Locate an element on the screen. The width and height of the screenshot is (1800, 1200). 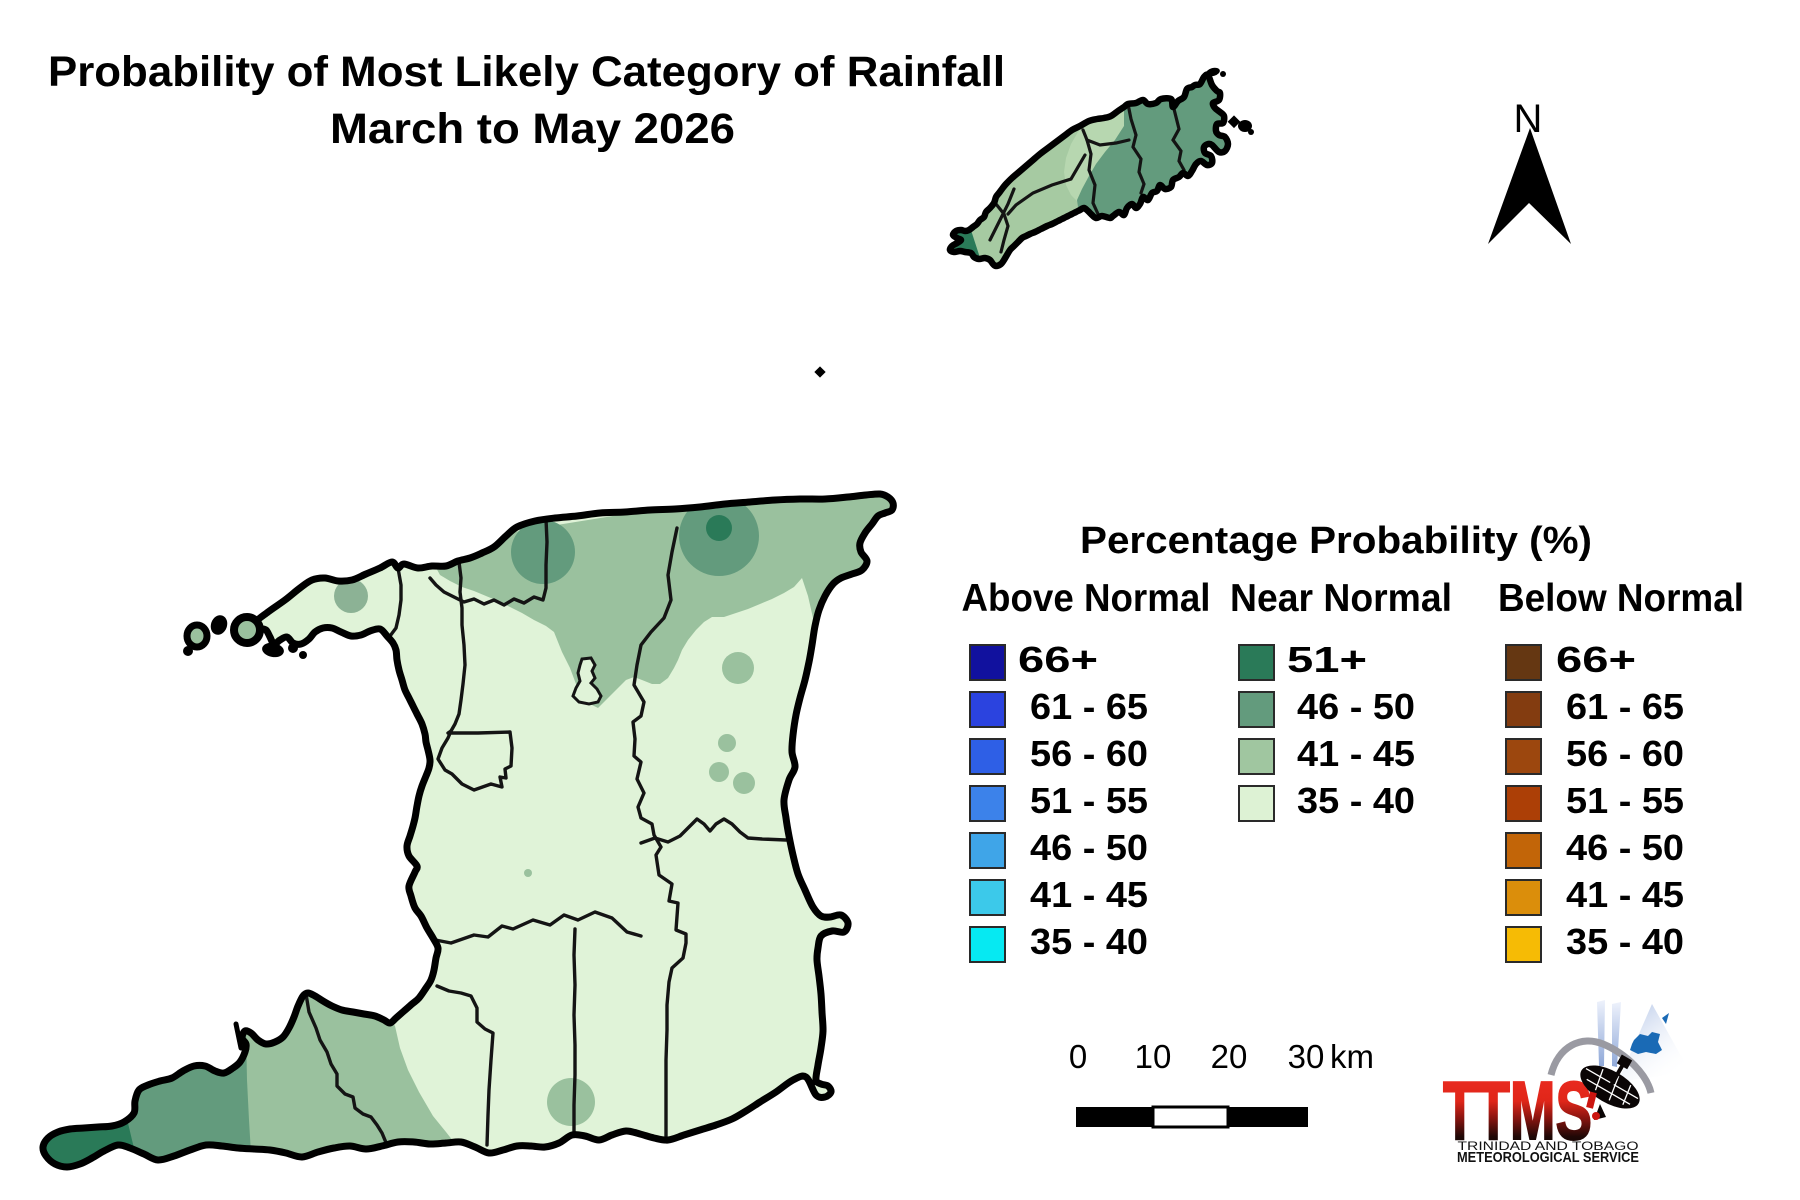
svg-text: 20 is located at coordinates (1229, 1056).